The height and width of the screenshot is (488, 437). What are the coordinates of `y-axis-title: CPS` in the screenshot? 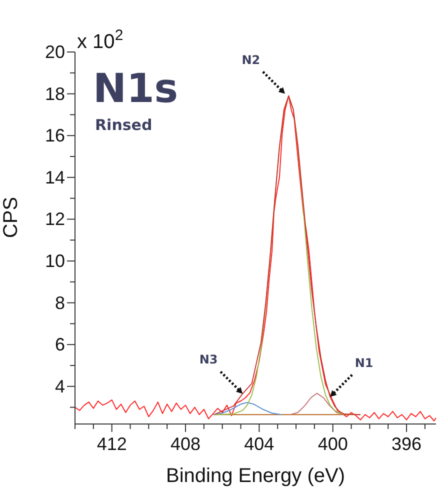 It's located at (11, 217).